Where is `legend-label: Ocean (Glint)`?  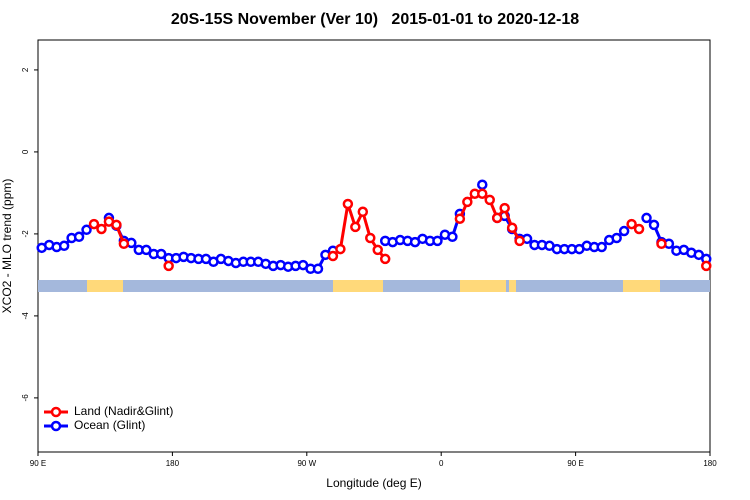
legend-label: Ocean (Glint) is located at coordinates (109, 425).